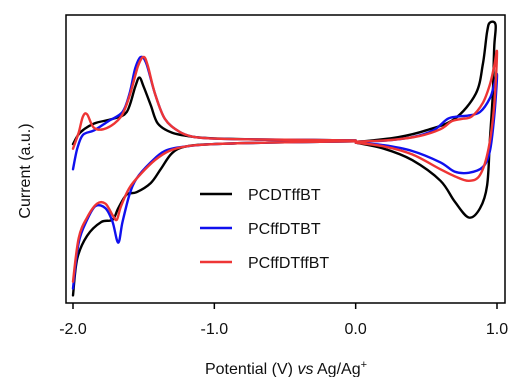 This screenshot has height=377, width=512. What do you see at coordinates (336, 369) in the screenshot?
I see `x-axis-label-part2: Ag/Ag` at bounding box center [336, 369].